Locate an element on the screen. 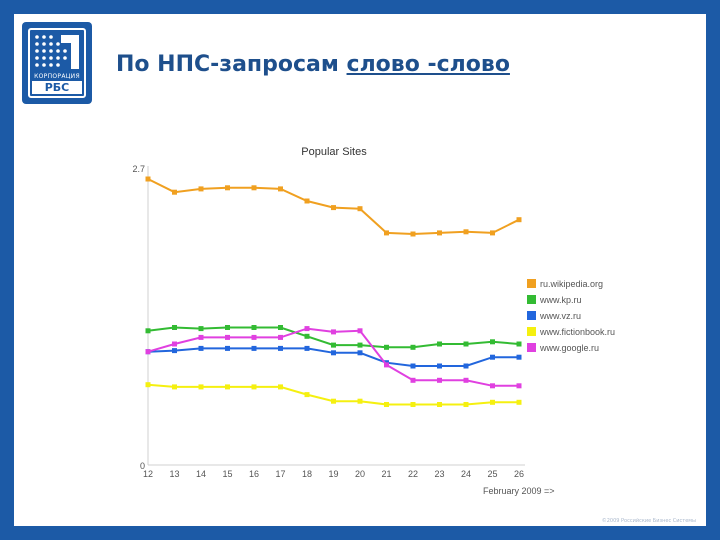 This screenshot has height=540, width=720. legend-label: ru.wikipedia.org is located at coordinates (571, 284).